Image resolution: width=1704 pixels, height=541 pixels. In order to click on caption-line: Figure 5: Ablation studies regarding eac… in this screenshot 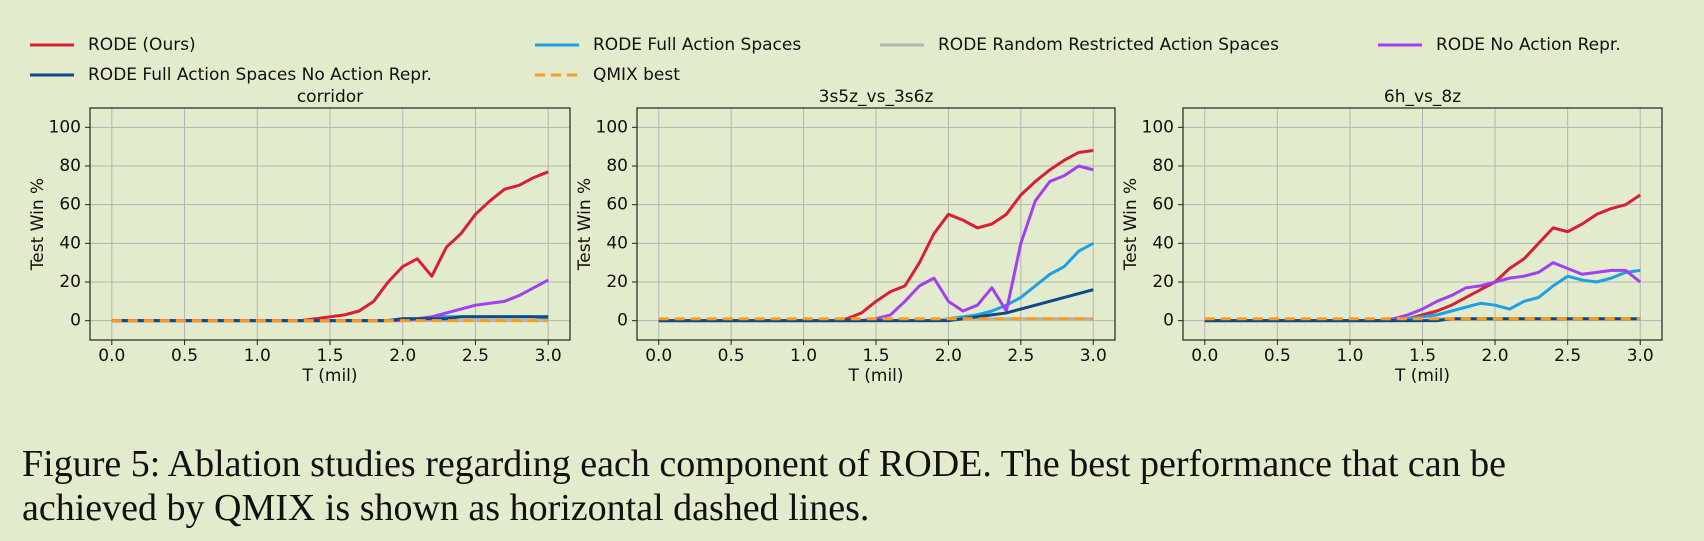, I will do `click(764, 464)`.